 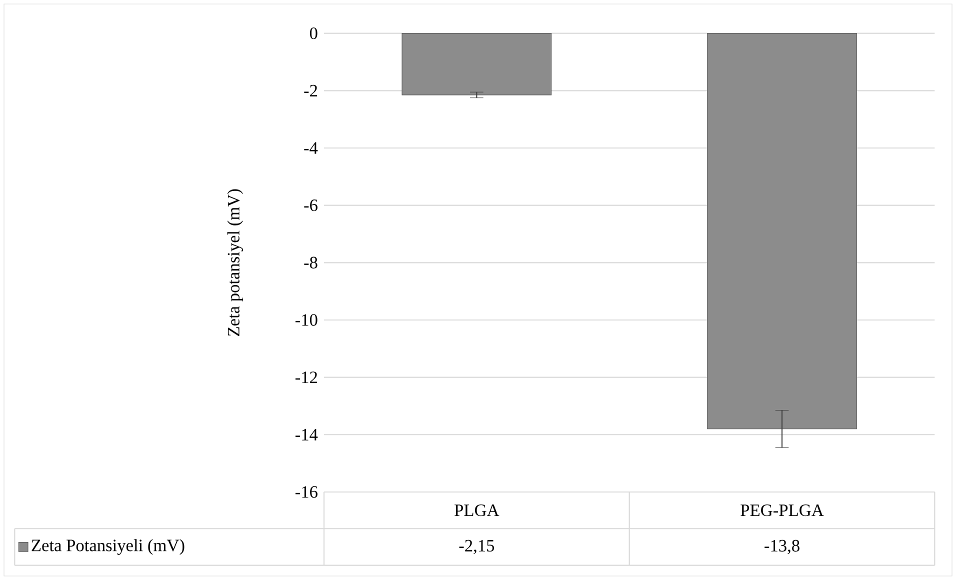 What do you see at coordinates (311, 90) in the screenshot?
I see `y-tick-label: -2` at bounding box center [311, 90].